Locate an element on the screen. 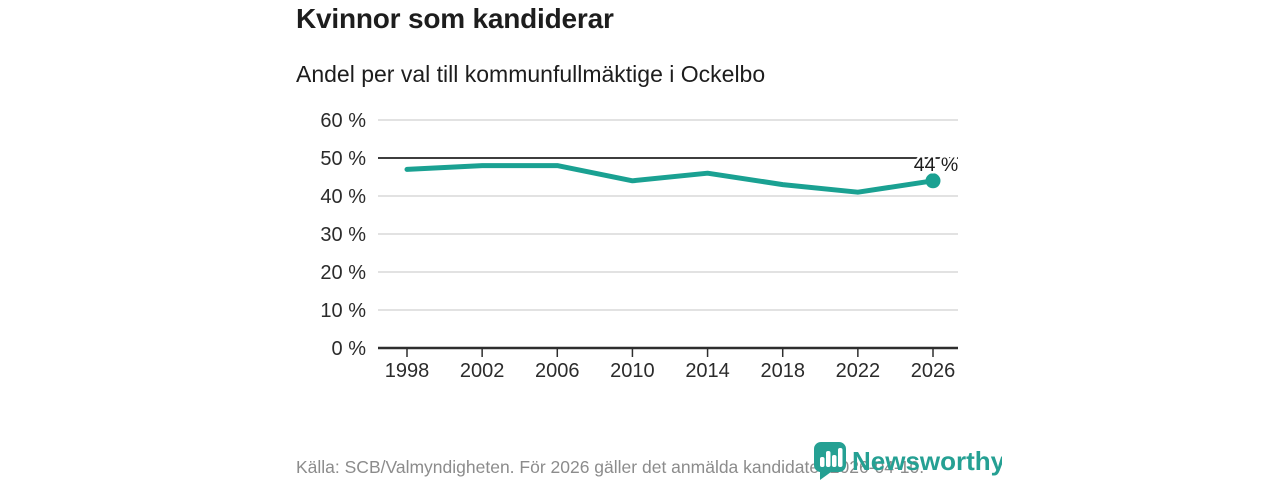  y-tick-label: 30 % is located at coordinates (343, 235).